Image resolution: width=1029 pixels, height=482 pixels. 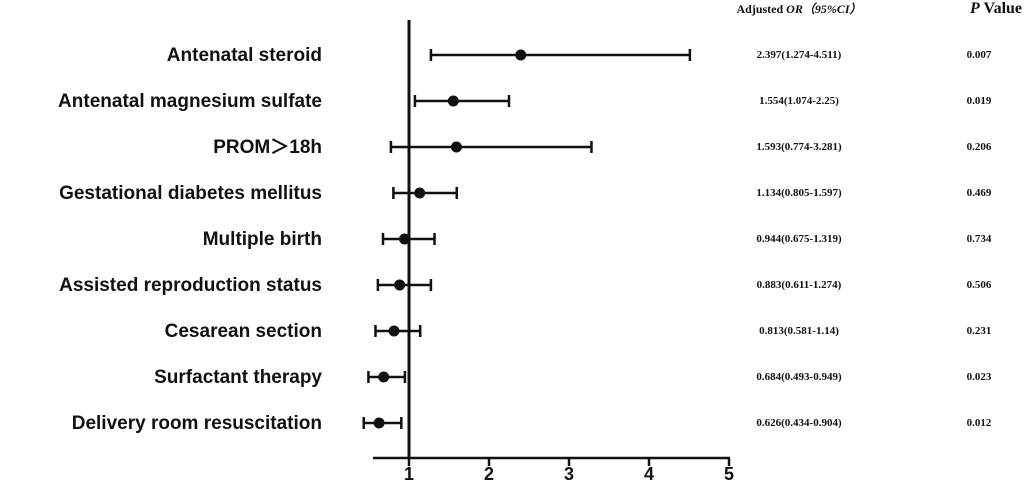 What do you see at coordinates (729, 473) in the screenshot?
I see `x-tick-label: 5` at bounding box center [729, 473].